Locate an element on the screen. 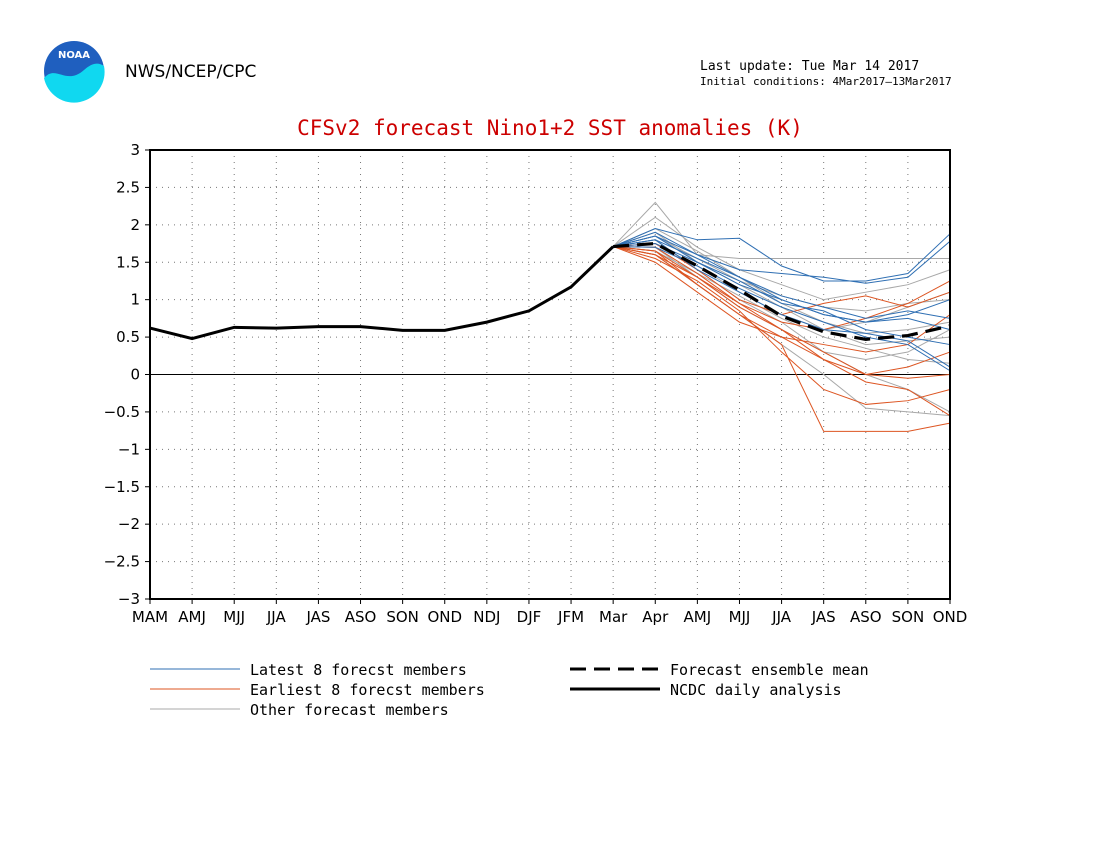  noaa-logo-text: NOAA is located at coordinates (74, 55).